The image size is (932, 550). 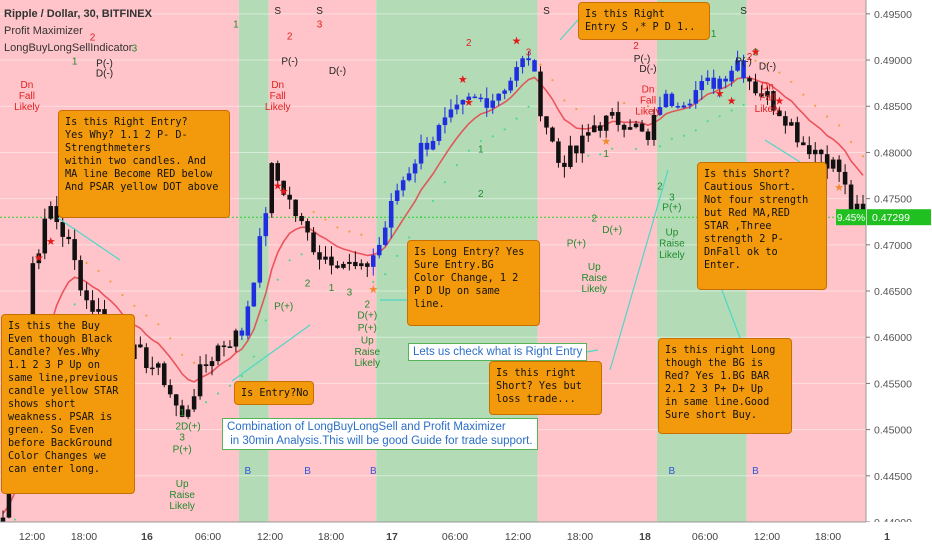 What do you see at coordinates (104, 74) in the screenshot?
I see `signal-label: D(-)` at bounding box center [104, 74].